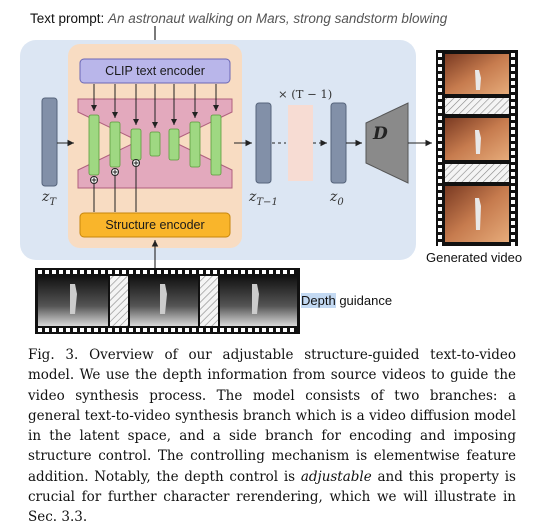  Describe the element at coordinates (263, 198) in the screenshot. I see `zT1-label: zT−1` at that location.